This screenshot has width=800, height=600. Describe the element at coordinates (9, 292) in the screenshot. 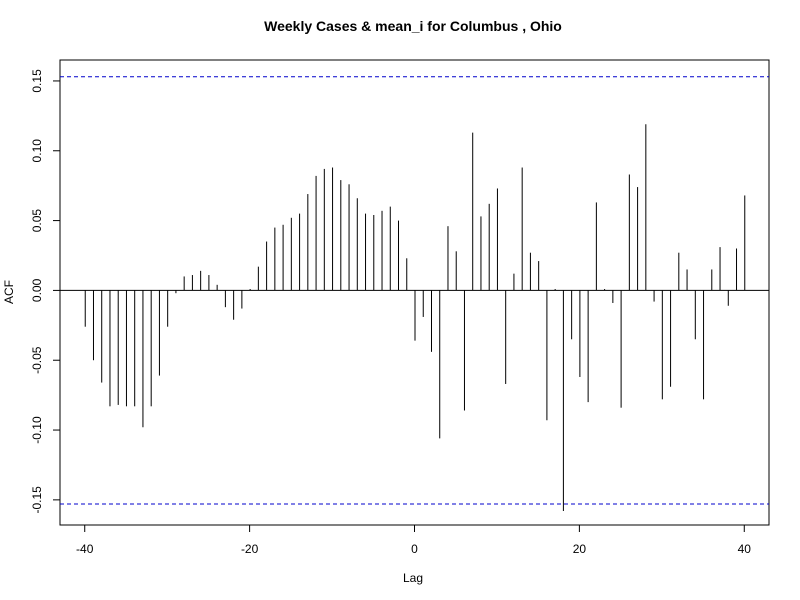

I see `y-axis-label: ACF` at that location.